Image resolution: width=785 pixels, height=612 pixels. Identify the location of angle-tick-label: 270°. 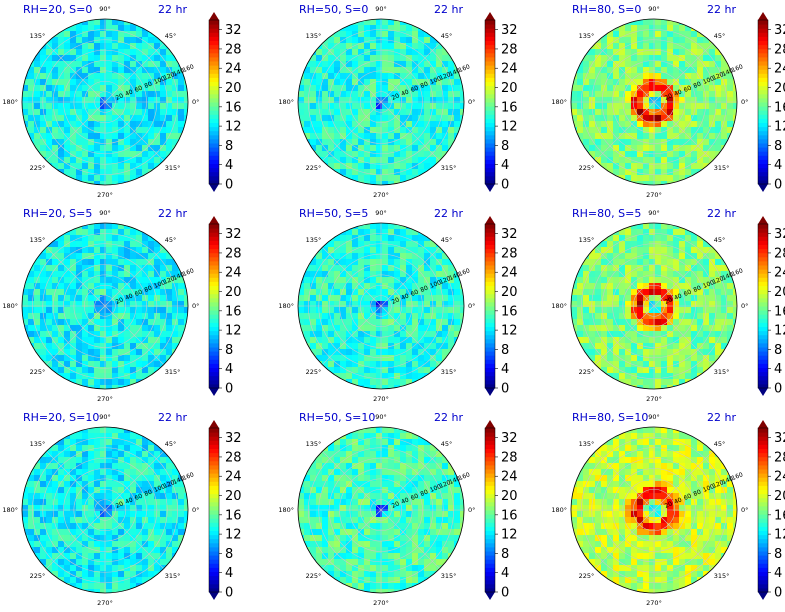
(105, 399).